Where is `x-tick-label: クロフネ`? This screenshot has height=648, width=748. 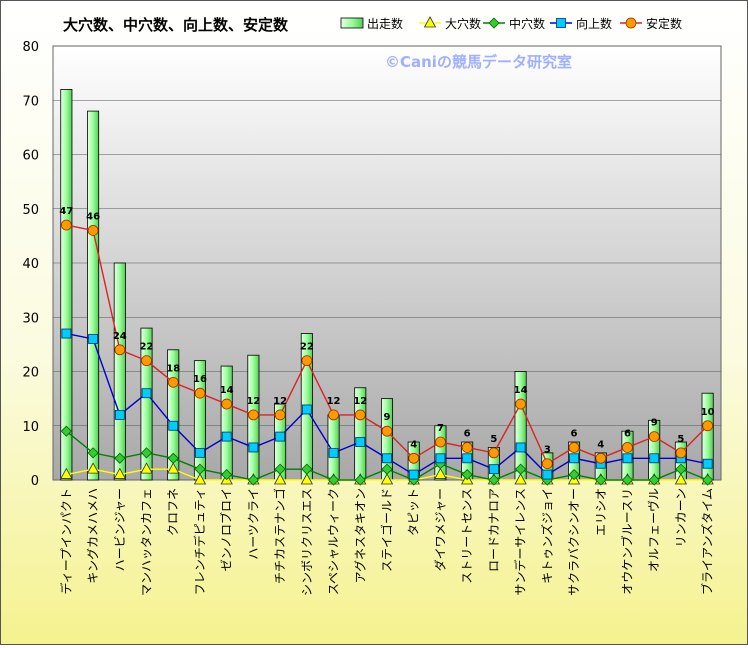
x-tick-label: クロフネ is located at coordinates (173, 512).